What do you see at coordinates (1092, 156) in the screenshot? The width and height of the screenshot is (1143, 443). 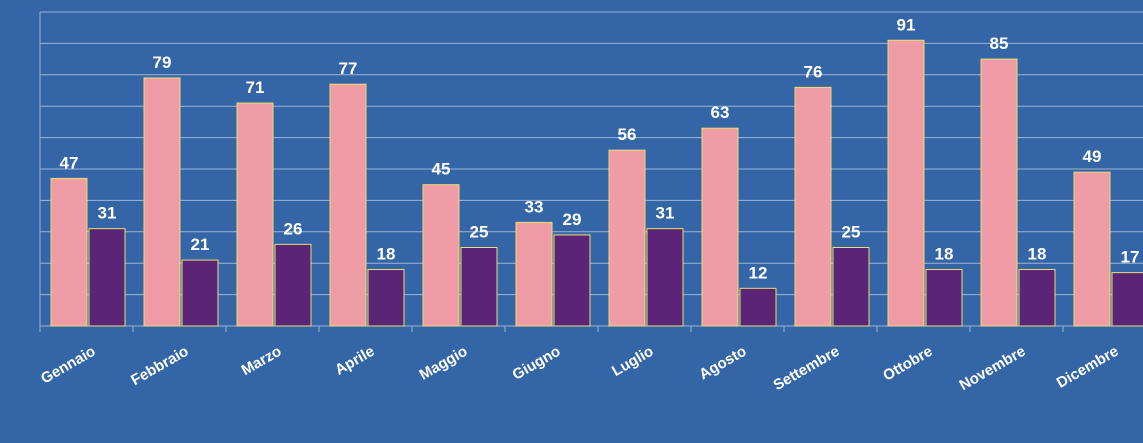 I see `data-label: 49` at bounding box center [1092, 156].